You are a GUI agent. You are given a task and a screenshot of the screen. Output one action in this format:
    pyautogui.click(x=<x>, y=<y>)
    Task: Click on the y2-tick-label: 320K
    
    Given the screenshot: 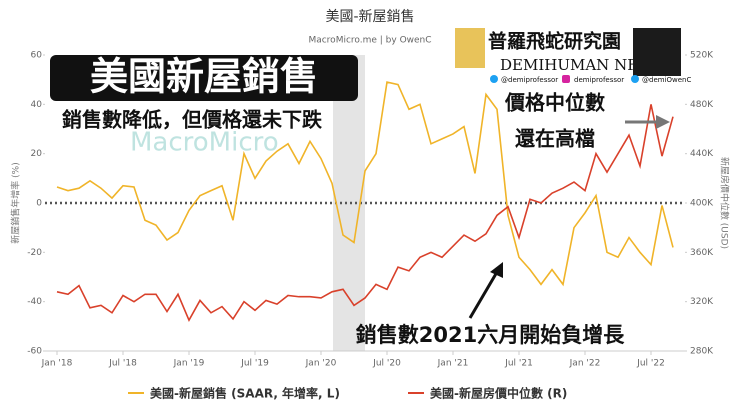 What is the action you would take?
    pyautogui.click(x=702, y=302)
    